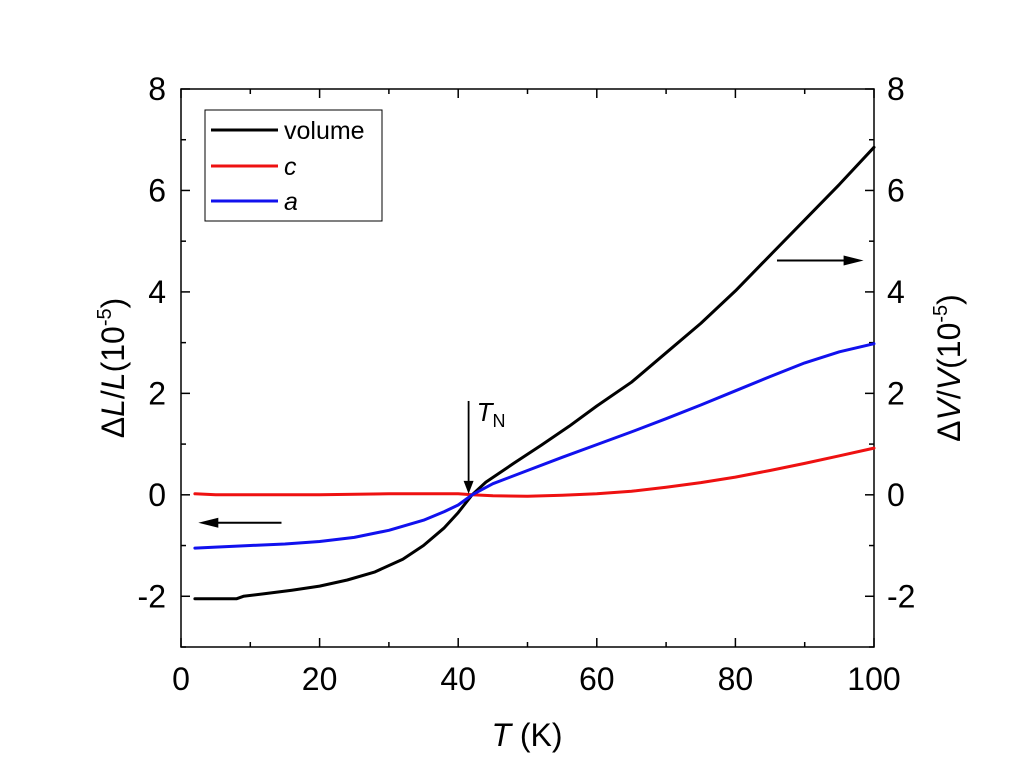  What do you see at coordinates (152, 596) in the screenshot?
I see `y-left-tick-label: -2` at bounding box center [152, 596].